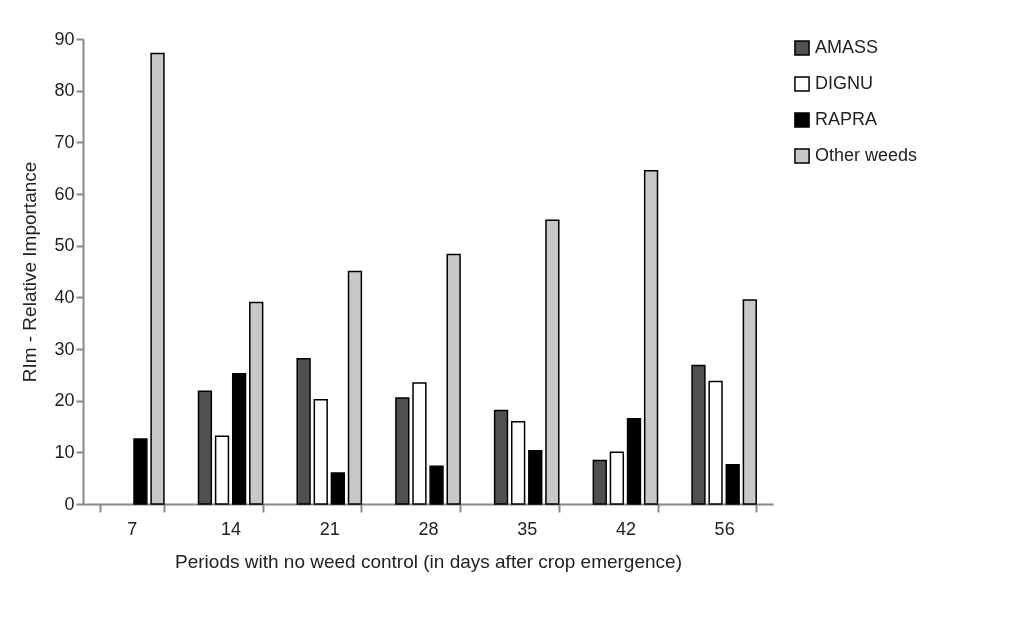 The height and width of the screenshot is (627, 1031). Describe the element at coordinates (64, 245) in the screenshot. I see `y-tick-label: 50` at that location.